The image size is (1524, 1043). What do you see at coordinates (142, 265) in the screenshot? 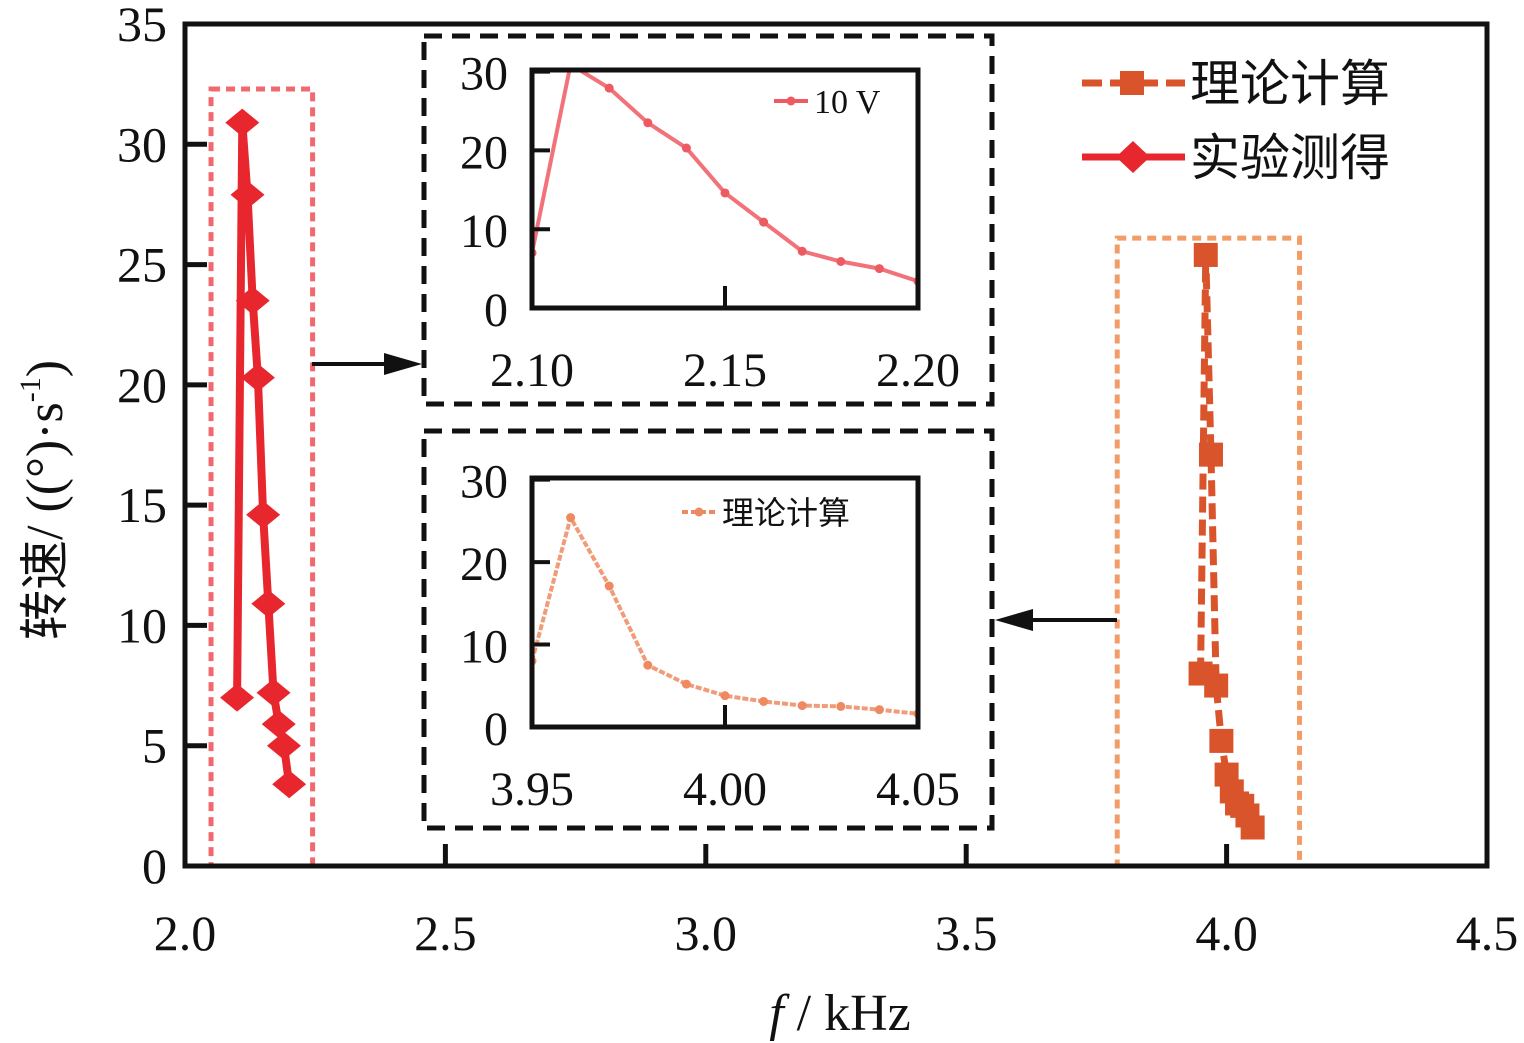
I see `y-tick-label: 25` at bounding box center [142, 265].